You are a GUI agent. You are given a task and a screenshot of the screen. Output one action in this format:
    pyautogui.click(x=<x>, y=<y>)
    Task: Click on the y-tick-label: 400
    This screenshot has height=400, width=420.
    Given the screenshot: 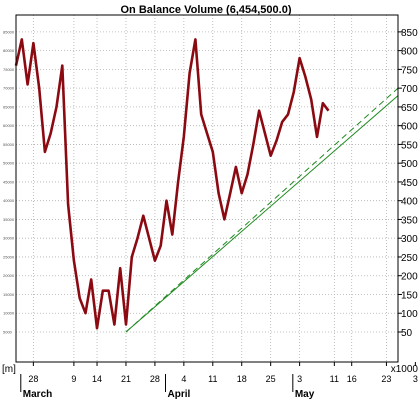 What is the action you would take?
    pyautogui.click(x=409, y=202)
    